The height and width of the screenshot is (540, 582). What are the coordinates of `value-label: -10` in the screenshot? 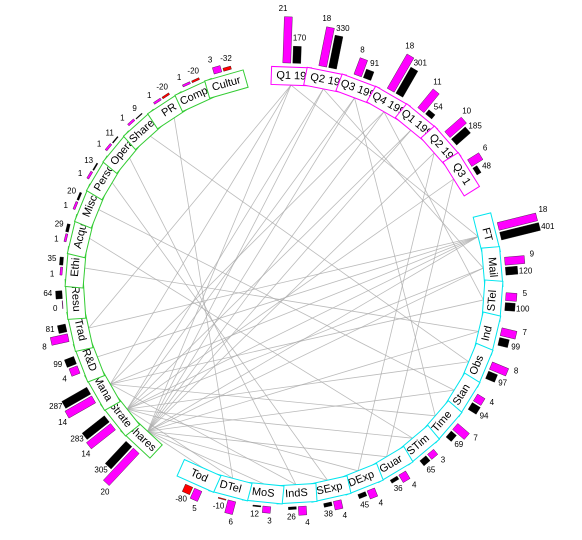 It's located at (219, 506).